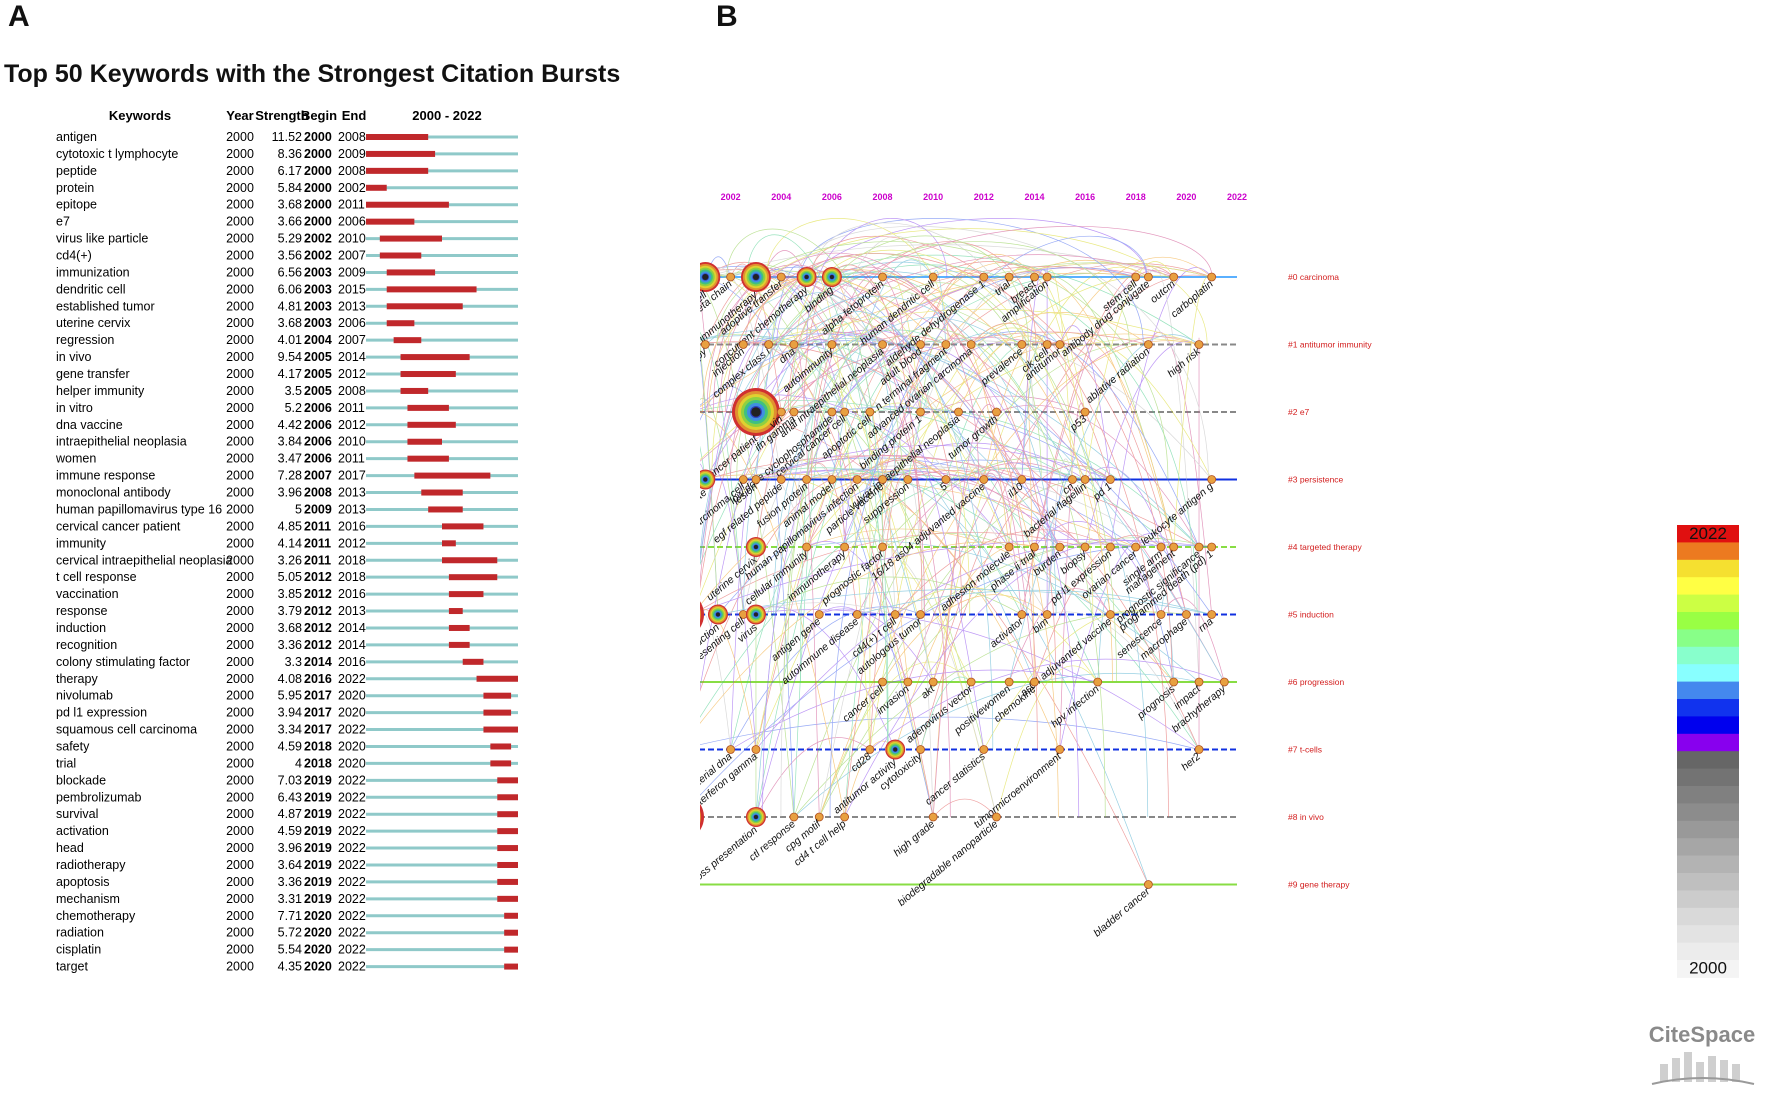 The height and width of the screenshot is (1094, 1772). What do you see at coordinates (351, 459) in the screenshot?
I see `end-value: 2011` at bounding box center [351, 459].